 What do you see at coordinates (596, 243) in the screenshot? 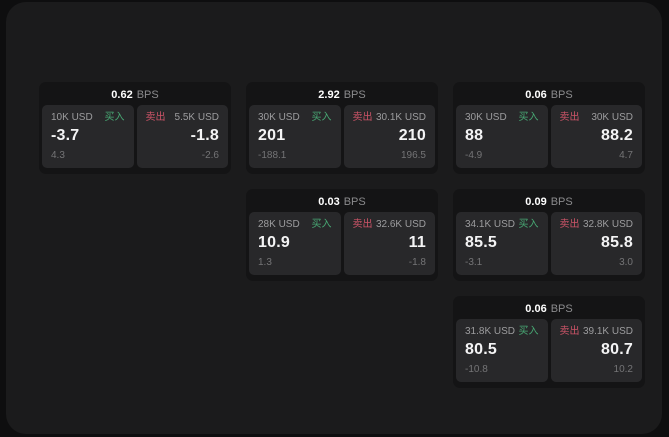
I see `sell-quote-panel: 卖出 32.8K USD 85.8 3.0` at bounding box center [596, 243].